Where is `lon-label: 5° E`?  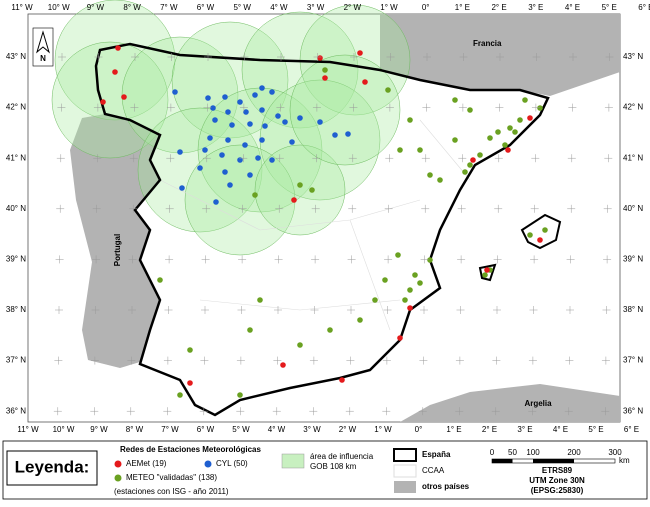 lon-label: 5° E is located at coordinates (595, 429).